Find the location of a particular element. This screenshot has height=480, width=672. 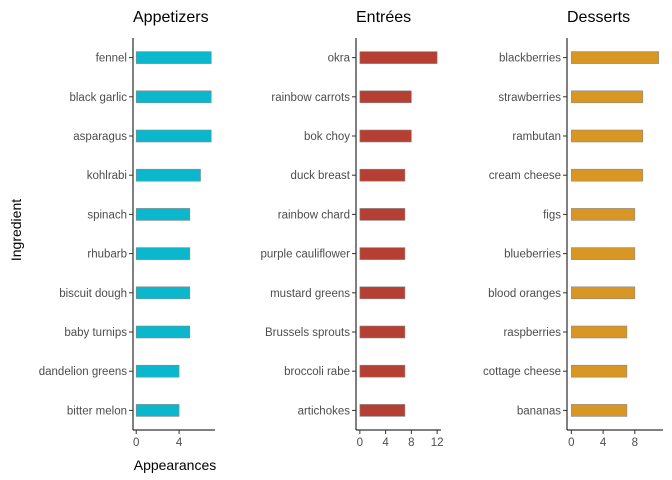

panel-title: Desserts is located at coordinates (598, 17).